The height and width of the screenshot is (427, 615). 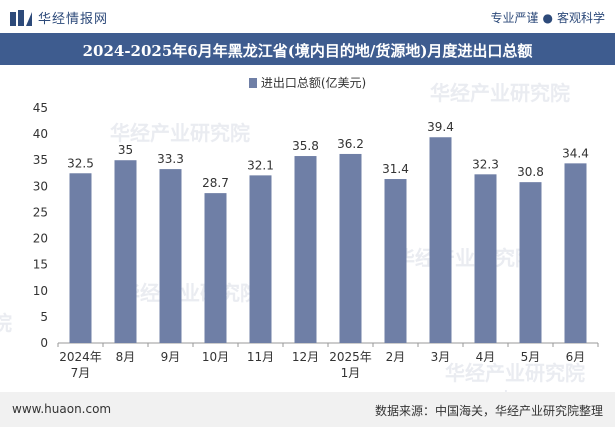 I want to click on bar-value-label: 32.3, so click(x=485, y=164).